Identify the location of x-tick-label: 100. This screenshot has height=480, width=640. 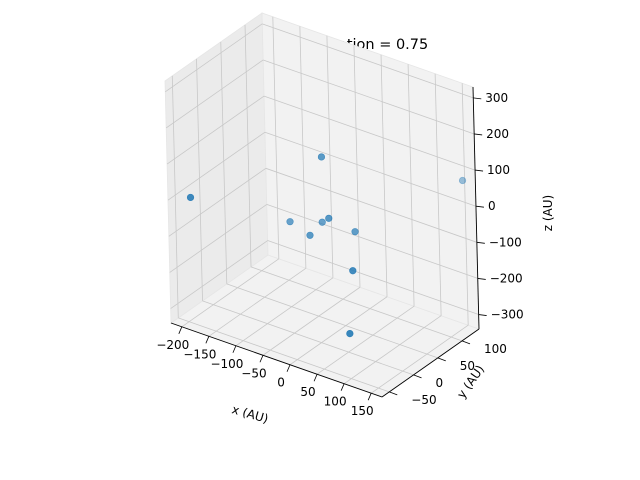
(335, 402).